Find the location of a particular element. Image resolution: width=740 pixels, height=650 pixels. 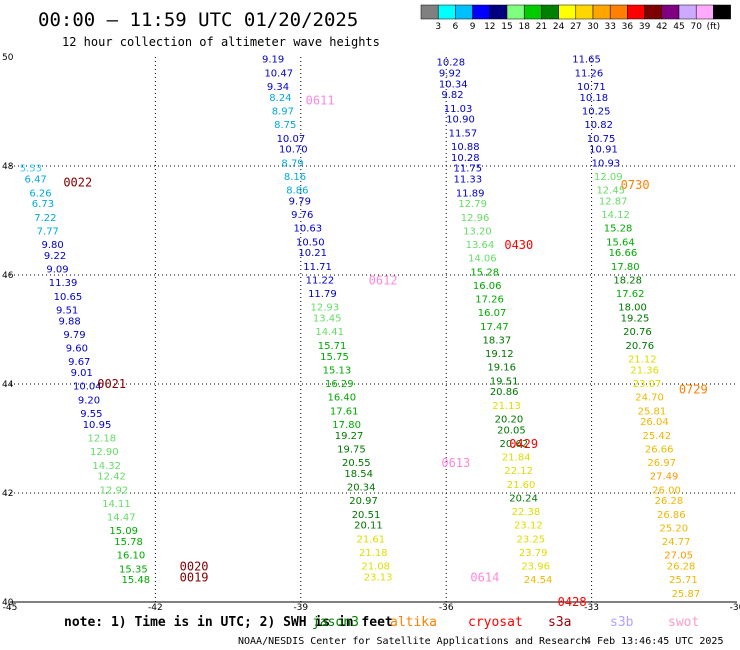

colorbar-label: 12 is located at coordinates (489, 27).